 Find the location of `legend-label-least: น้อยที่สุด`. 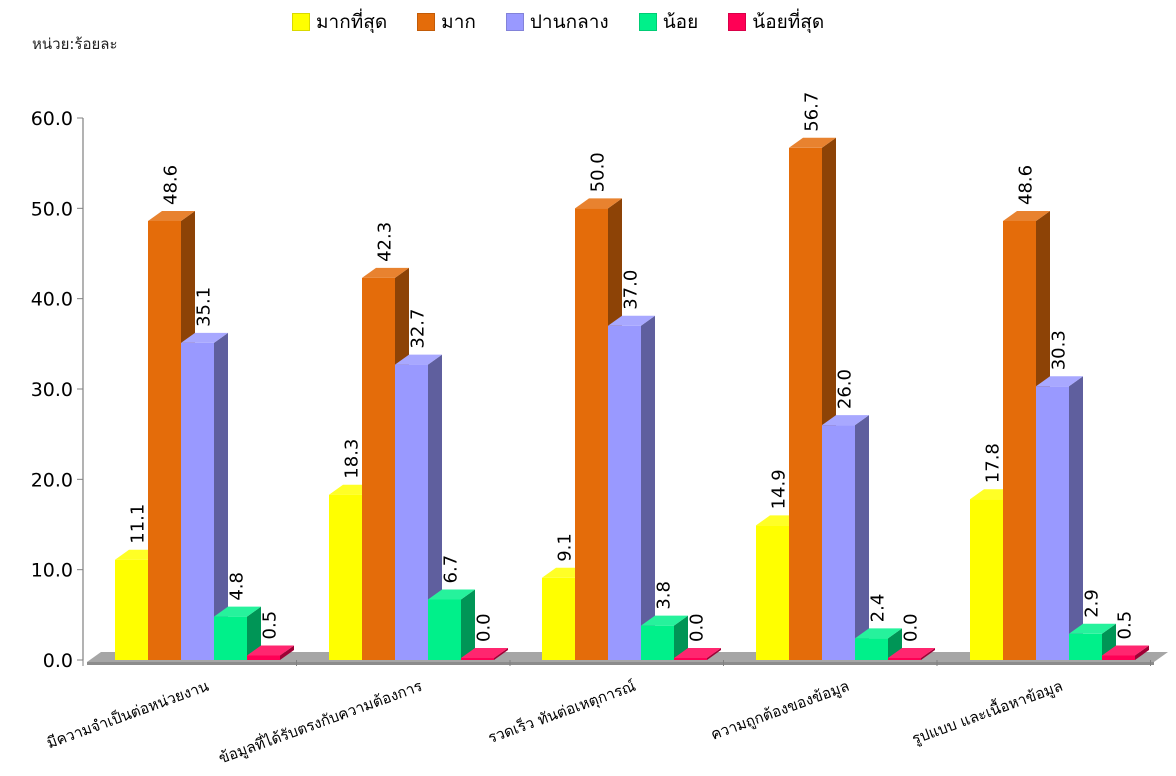

legend-label-least: น้อยที่สุด is located at coordinates (788, 22).